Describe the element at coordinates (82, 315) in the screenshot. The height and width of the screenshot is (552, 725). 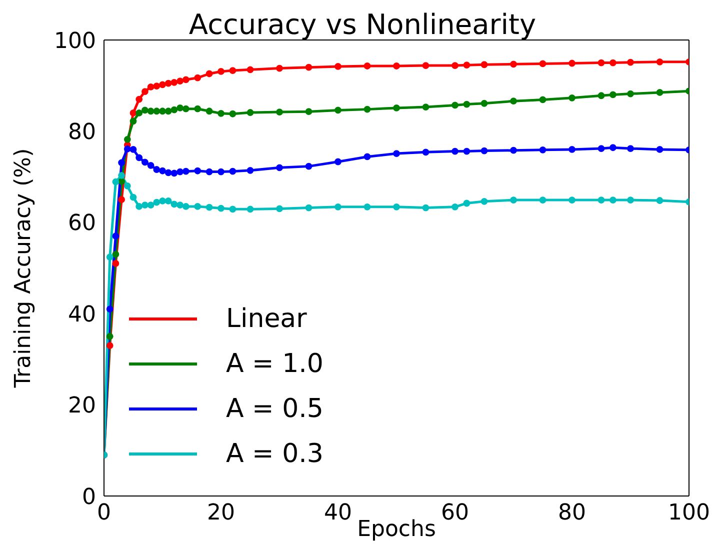
I see `y-tick-label: 40` at that location.